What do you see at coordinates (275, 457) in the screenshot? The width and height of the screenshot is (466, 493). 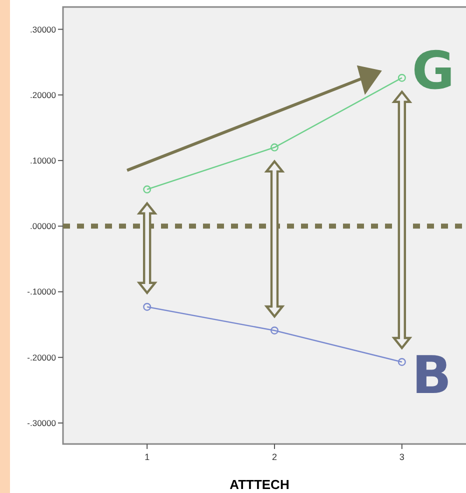 I see `x-tick-label: 2` at bounding box center [275, 457].